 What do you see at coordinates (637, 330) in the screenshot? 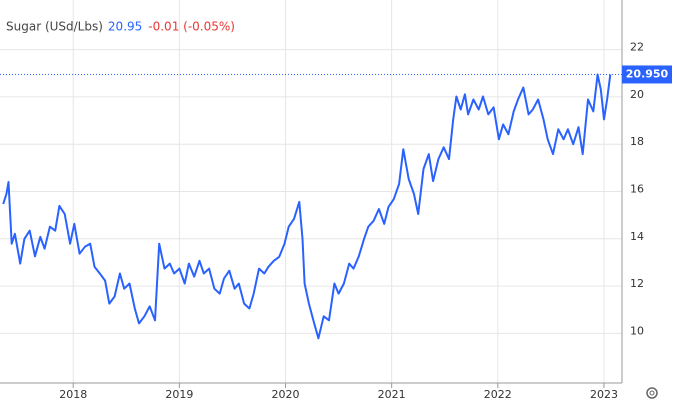
I see `y-tick-label: 10` at bounding box center [637, 330].